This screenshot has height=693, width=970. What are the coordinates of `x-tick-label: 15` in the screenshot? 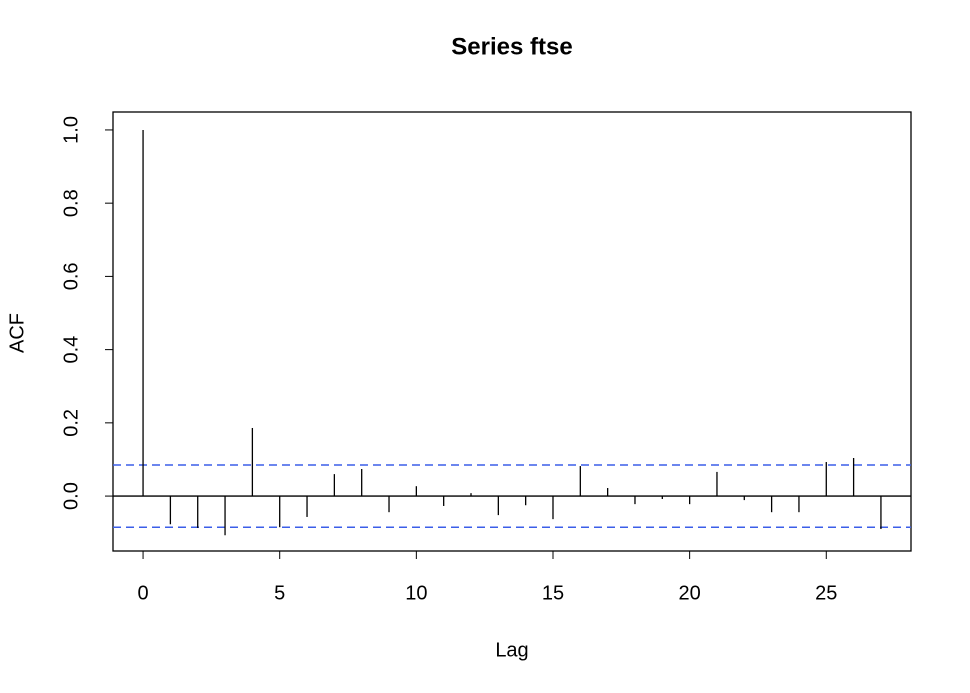 It's located at (553, 593).